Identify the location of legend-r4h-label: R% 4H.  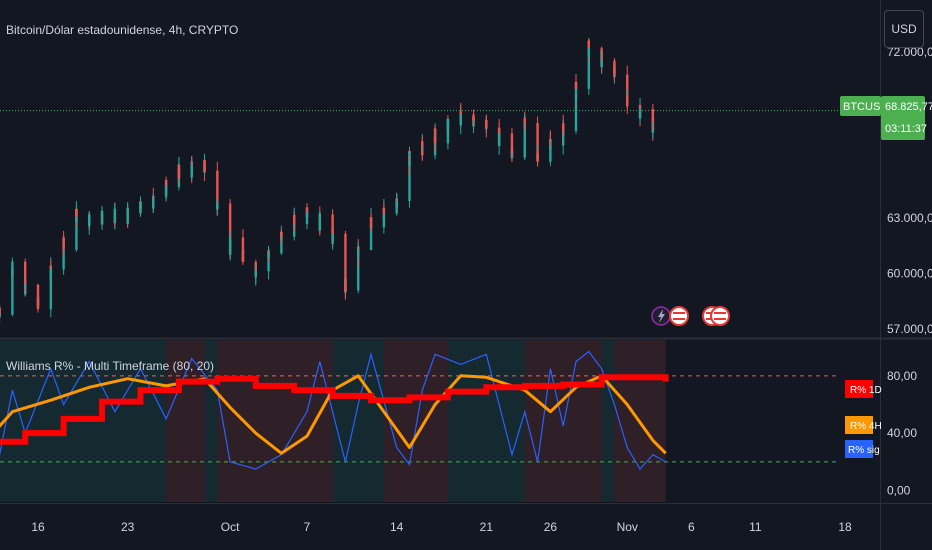
(866, 426).